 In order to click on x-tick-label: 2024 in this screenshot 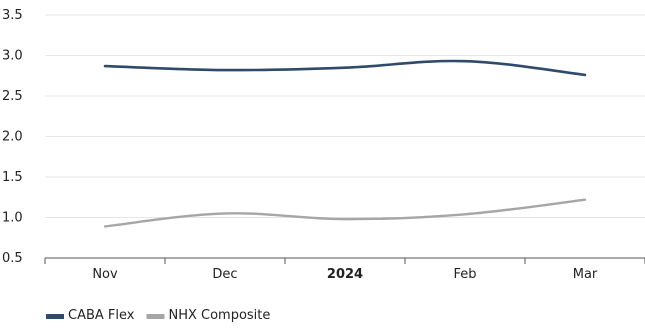, I will do `click(345, 274)`.